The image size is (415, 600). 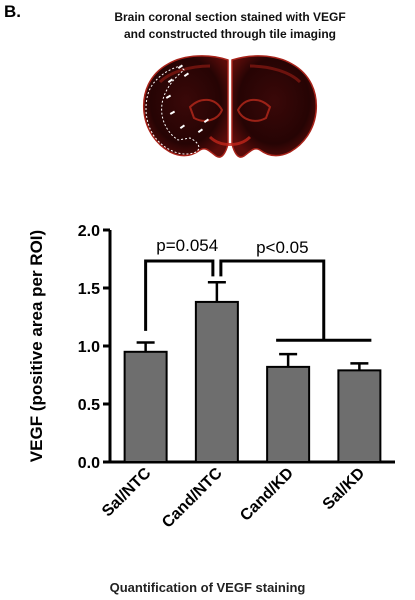 What do you see at coordinates (254, 110) in the screenshot?
I see `inner-structure-right` at bounding box center [254, 110].